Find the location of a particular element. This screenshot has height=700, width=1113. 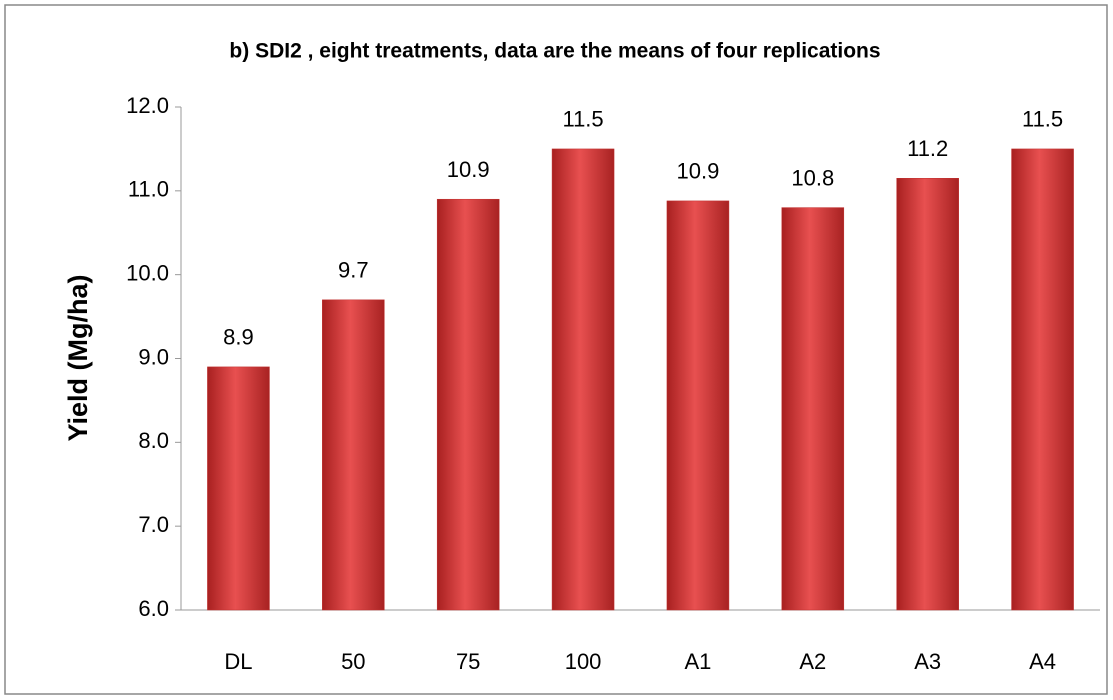

x-tick-label: 50 is located at coordinates (353, 661).